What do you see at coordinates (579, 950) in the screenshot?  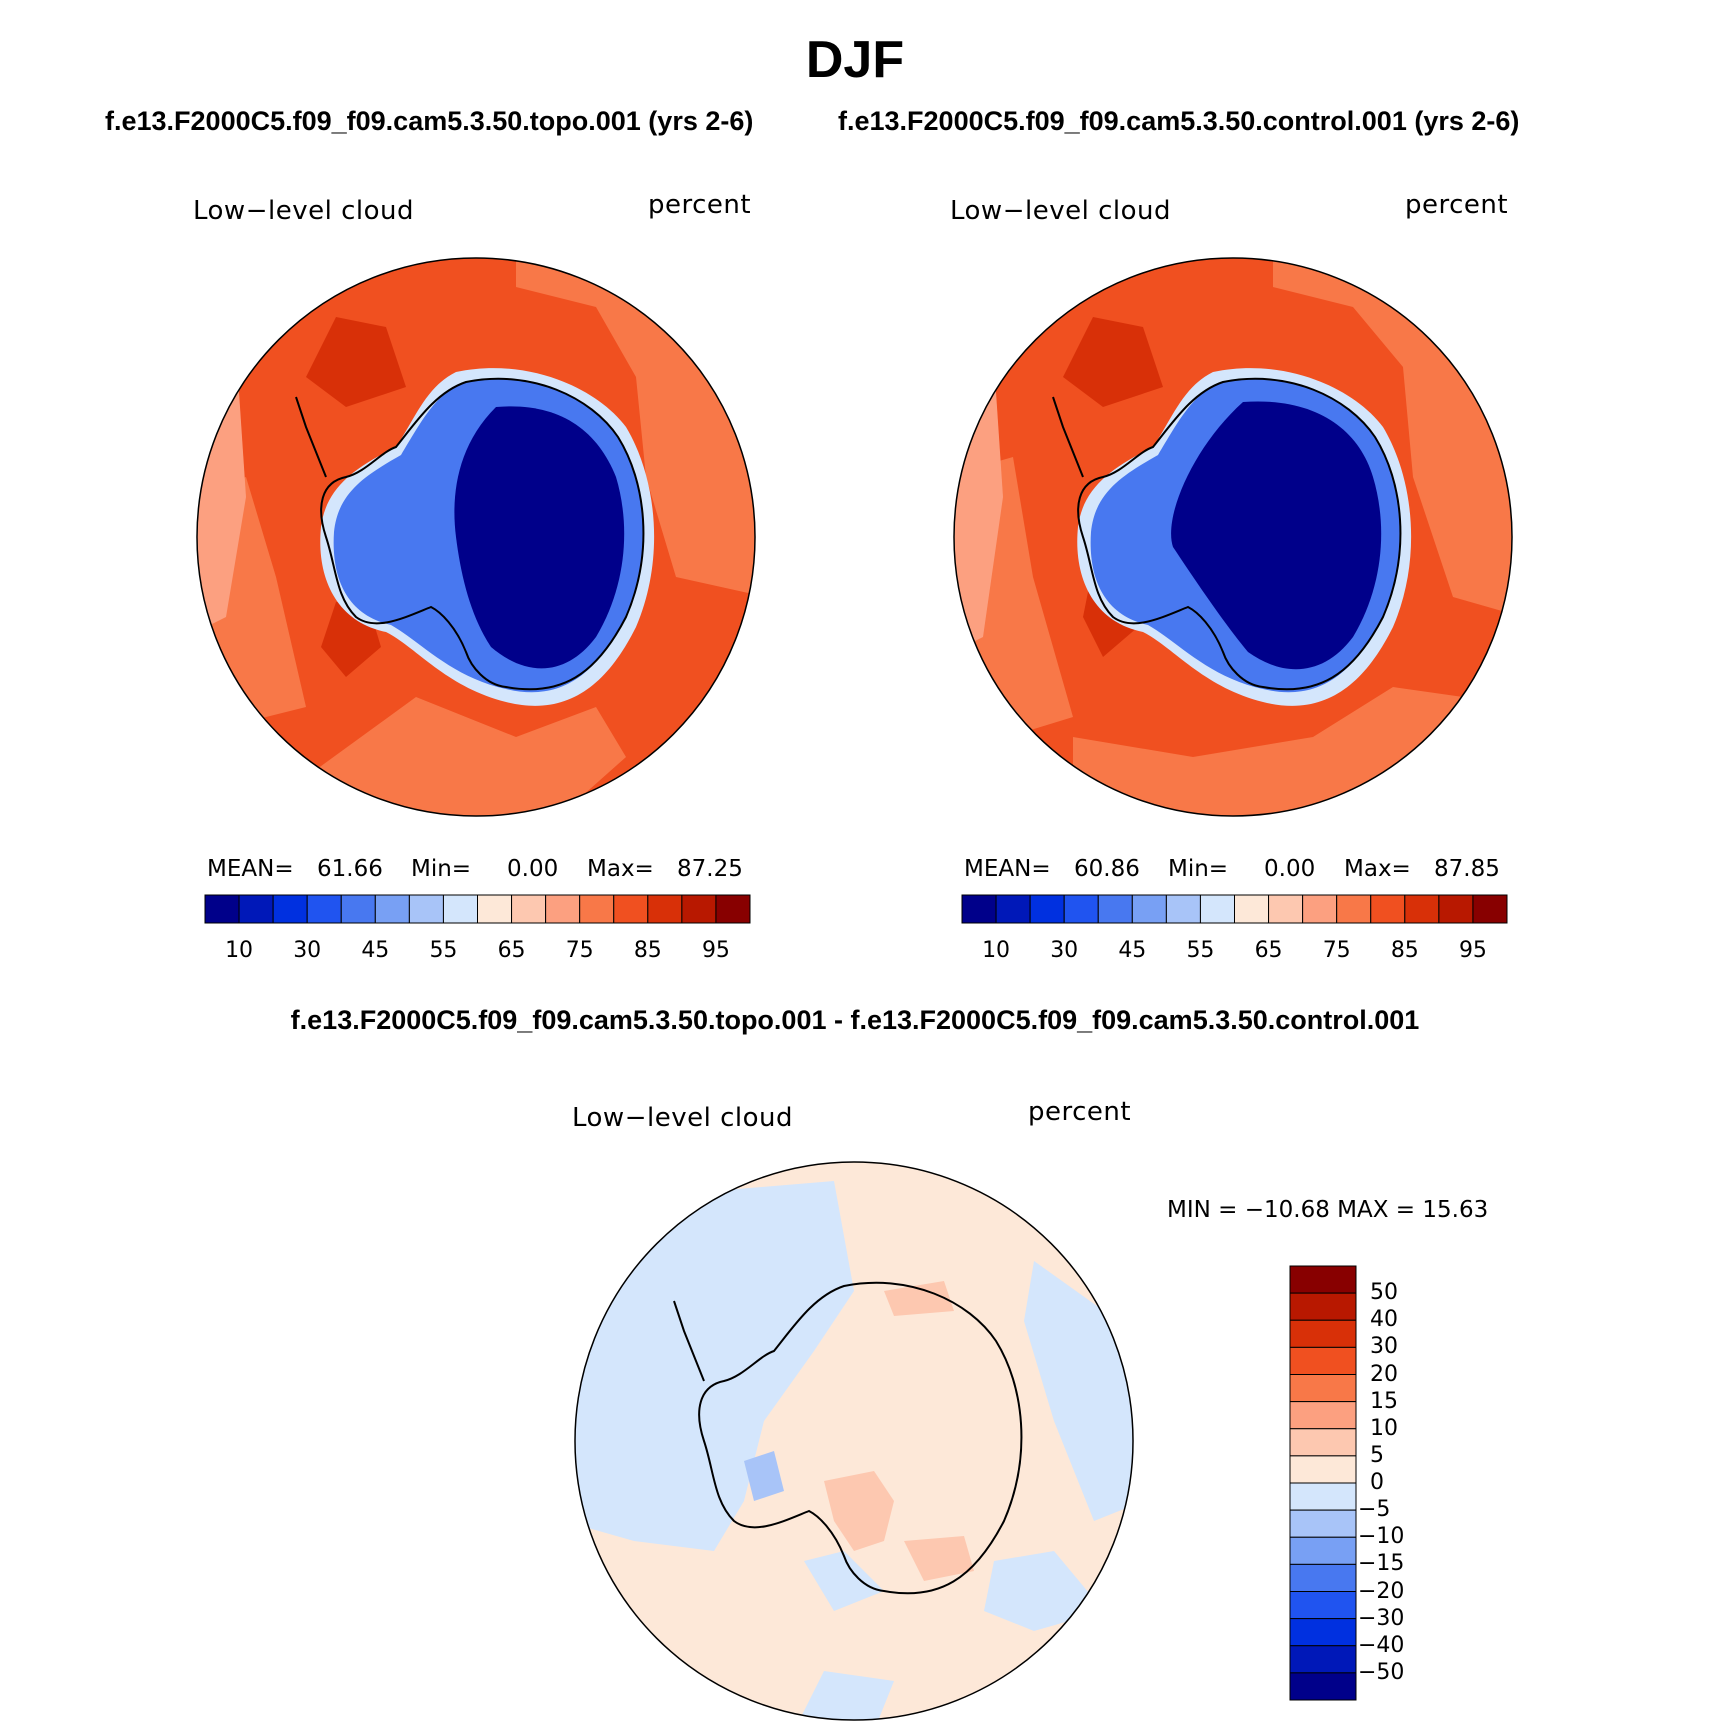 I see `colorbar-tick-label: 75` at bounding box center [579, 950].